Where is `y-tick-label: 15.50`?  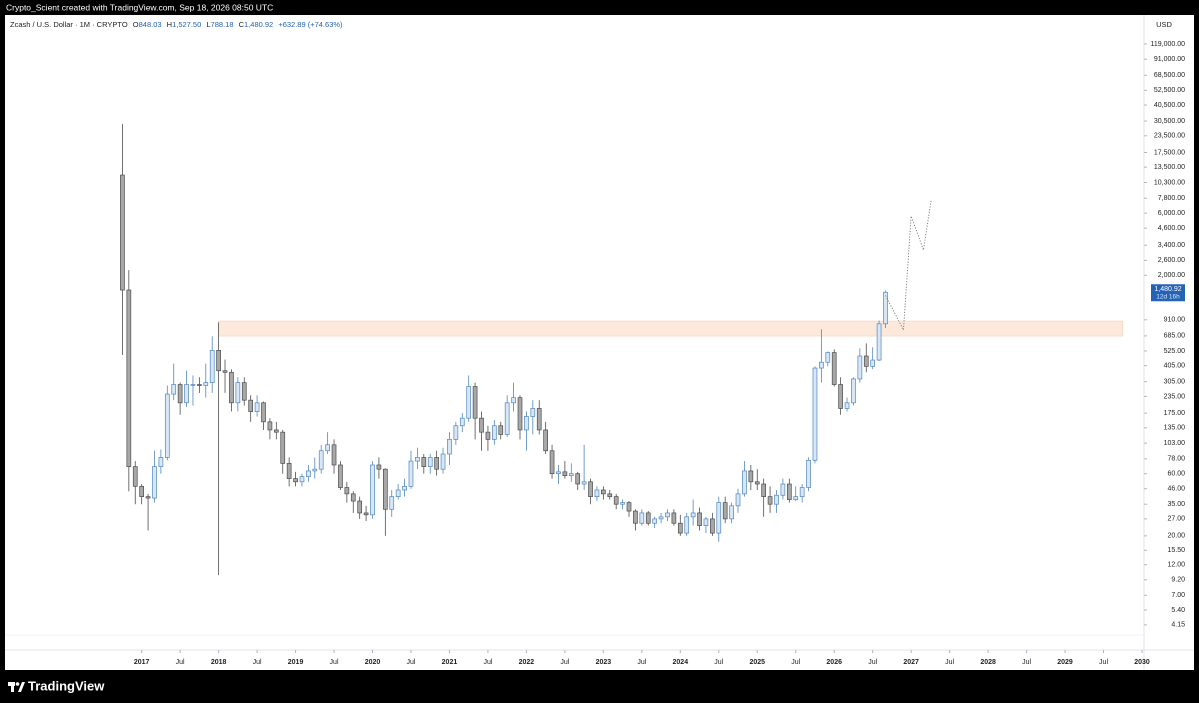 y-tick-label: 15.50 is located at coordinates (1176, 550).